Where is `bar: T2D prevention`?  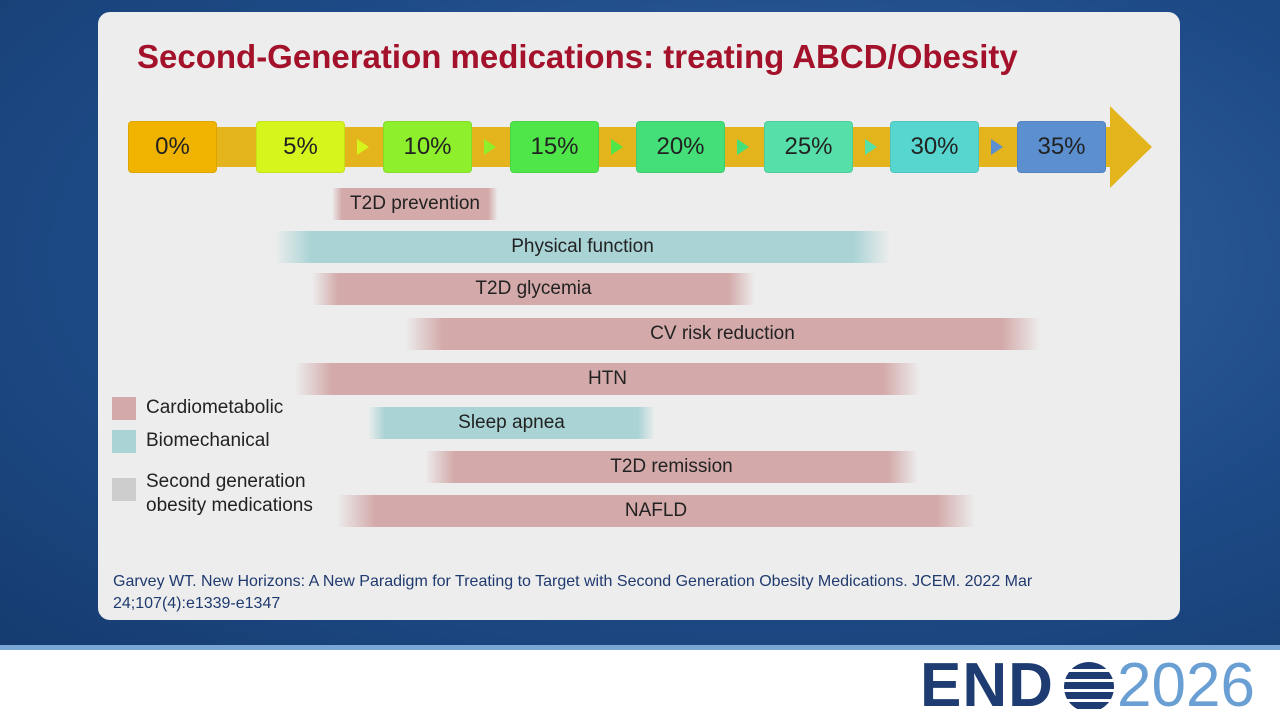 bar: T2D prevention is located at coordinates (415, 204).